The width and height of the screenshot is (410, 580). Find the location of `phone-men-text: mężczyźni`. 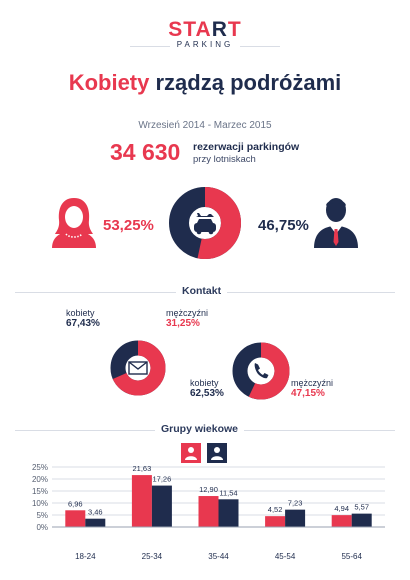

phone-men-text: mężczyźni is located at coordinates (312, 383).